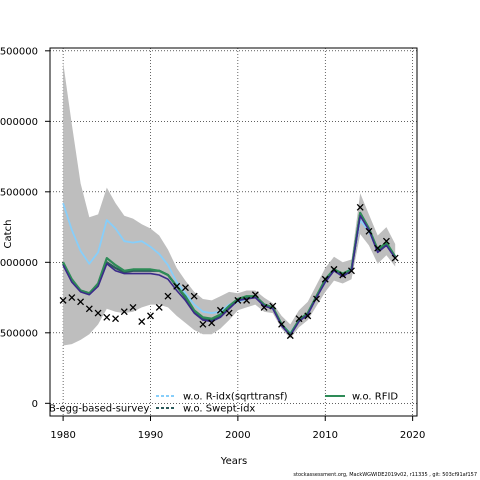 This screenshot has width=480, height=480. I want to click on y-tick-label: 1000000, so click(19, 263).